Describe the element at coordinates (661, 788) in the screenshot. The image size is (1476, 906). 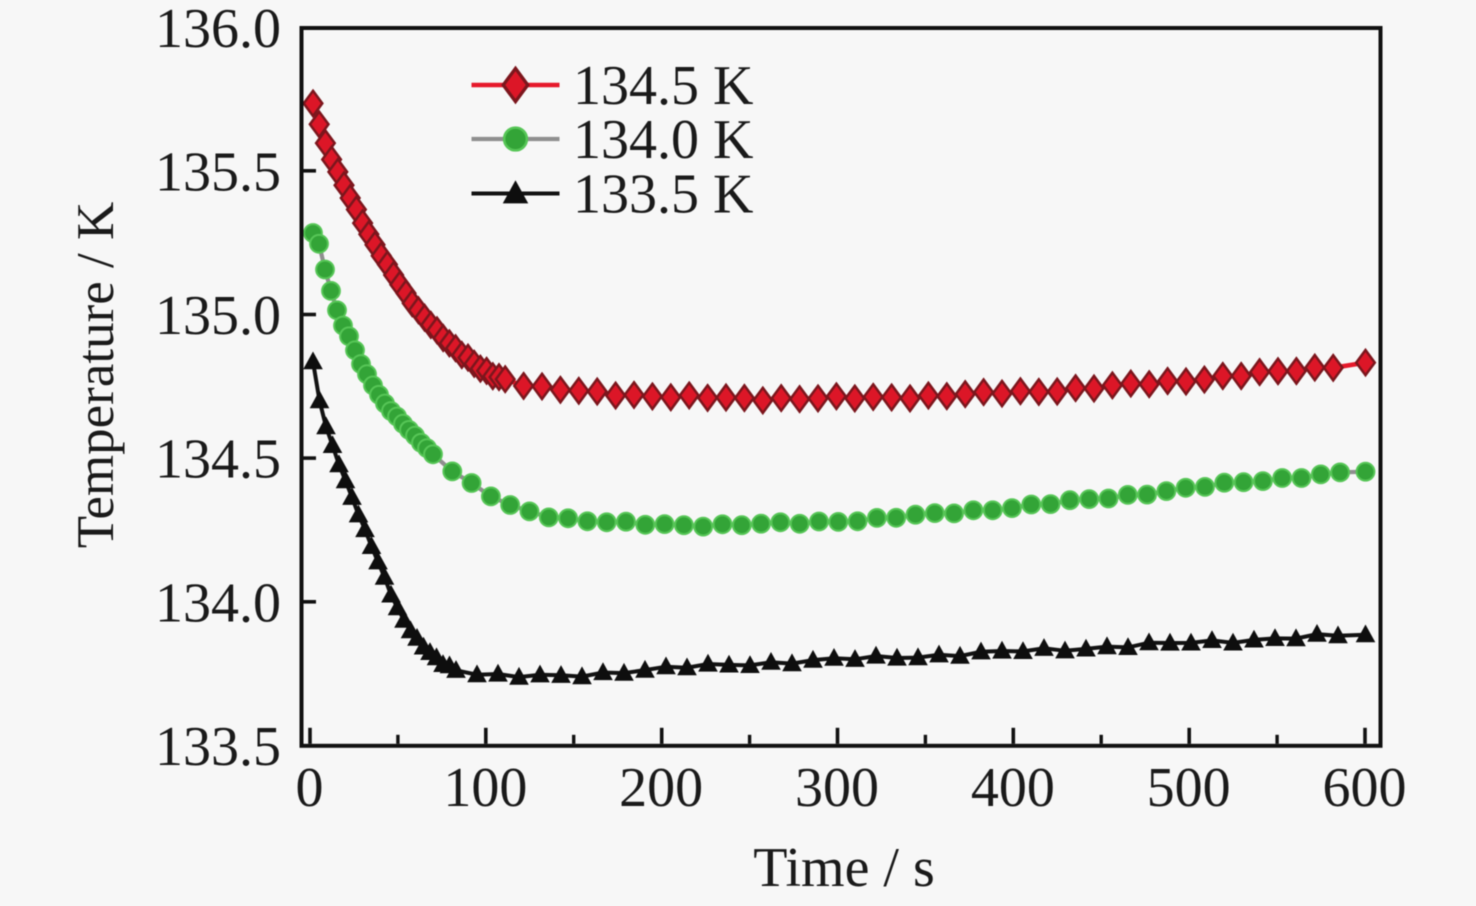
I see `svg-text: 200` at that location.